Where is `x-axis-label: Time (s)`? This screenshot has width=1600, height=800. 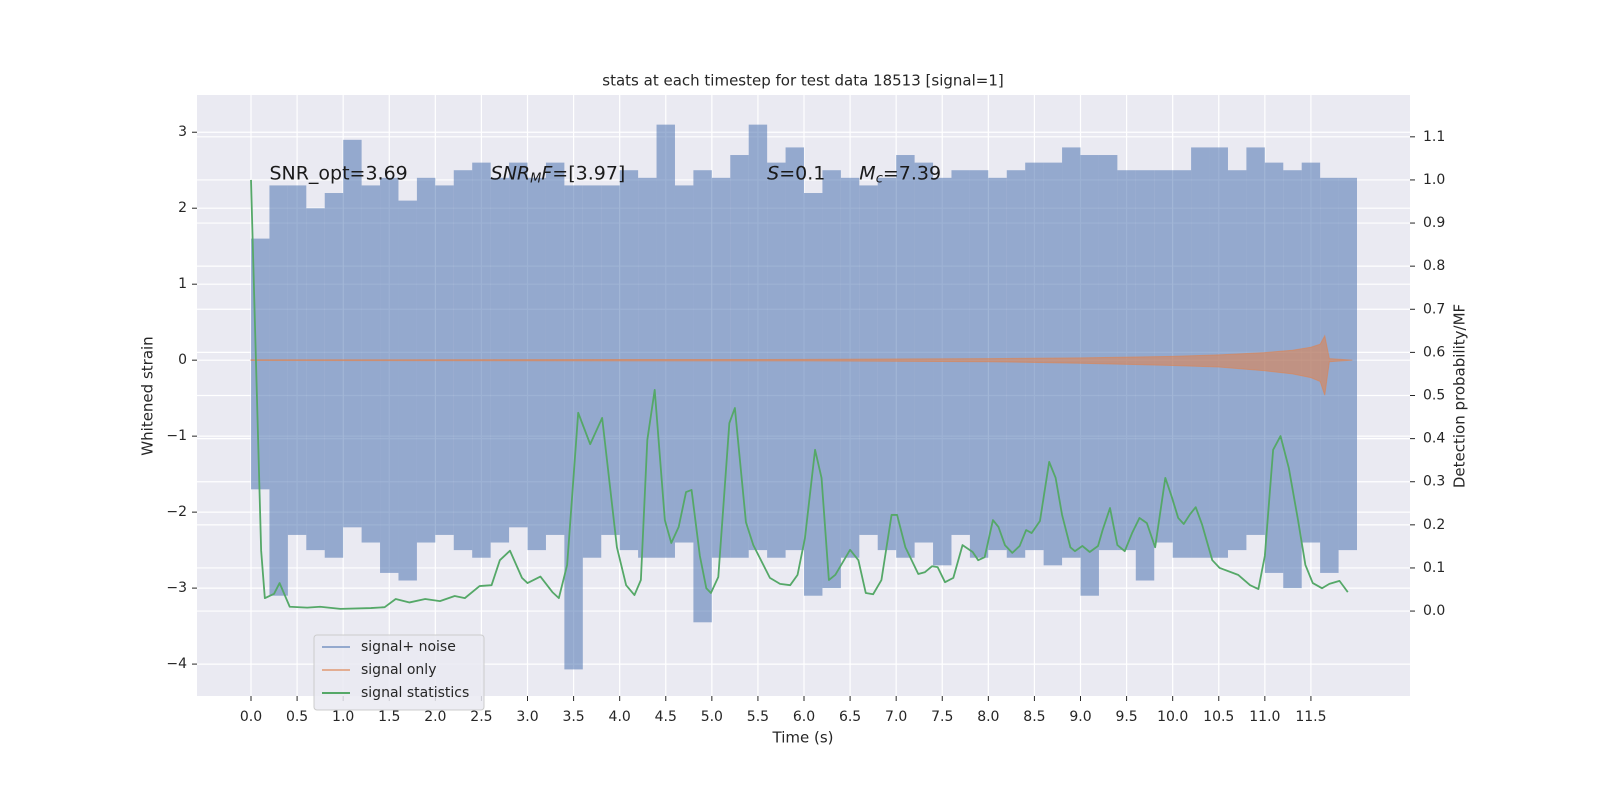 x-axis-label: Time (s) is located at coordinates (803, 738).